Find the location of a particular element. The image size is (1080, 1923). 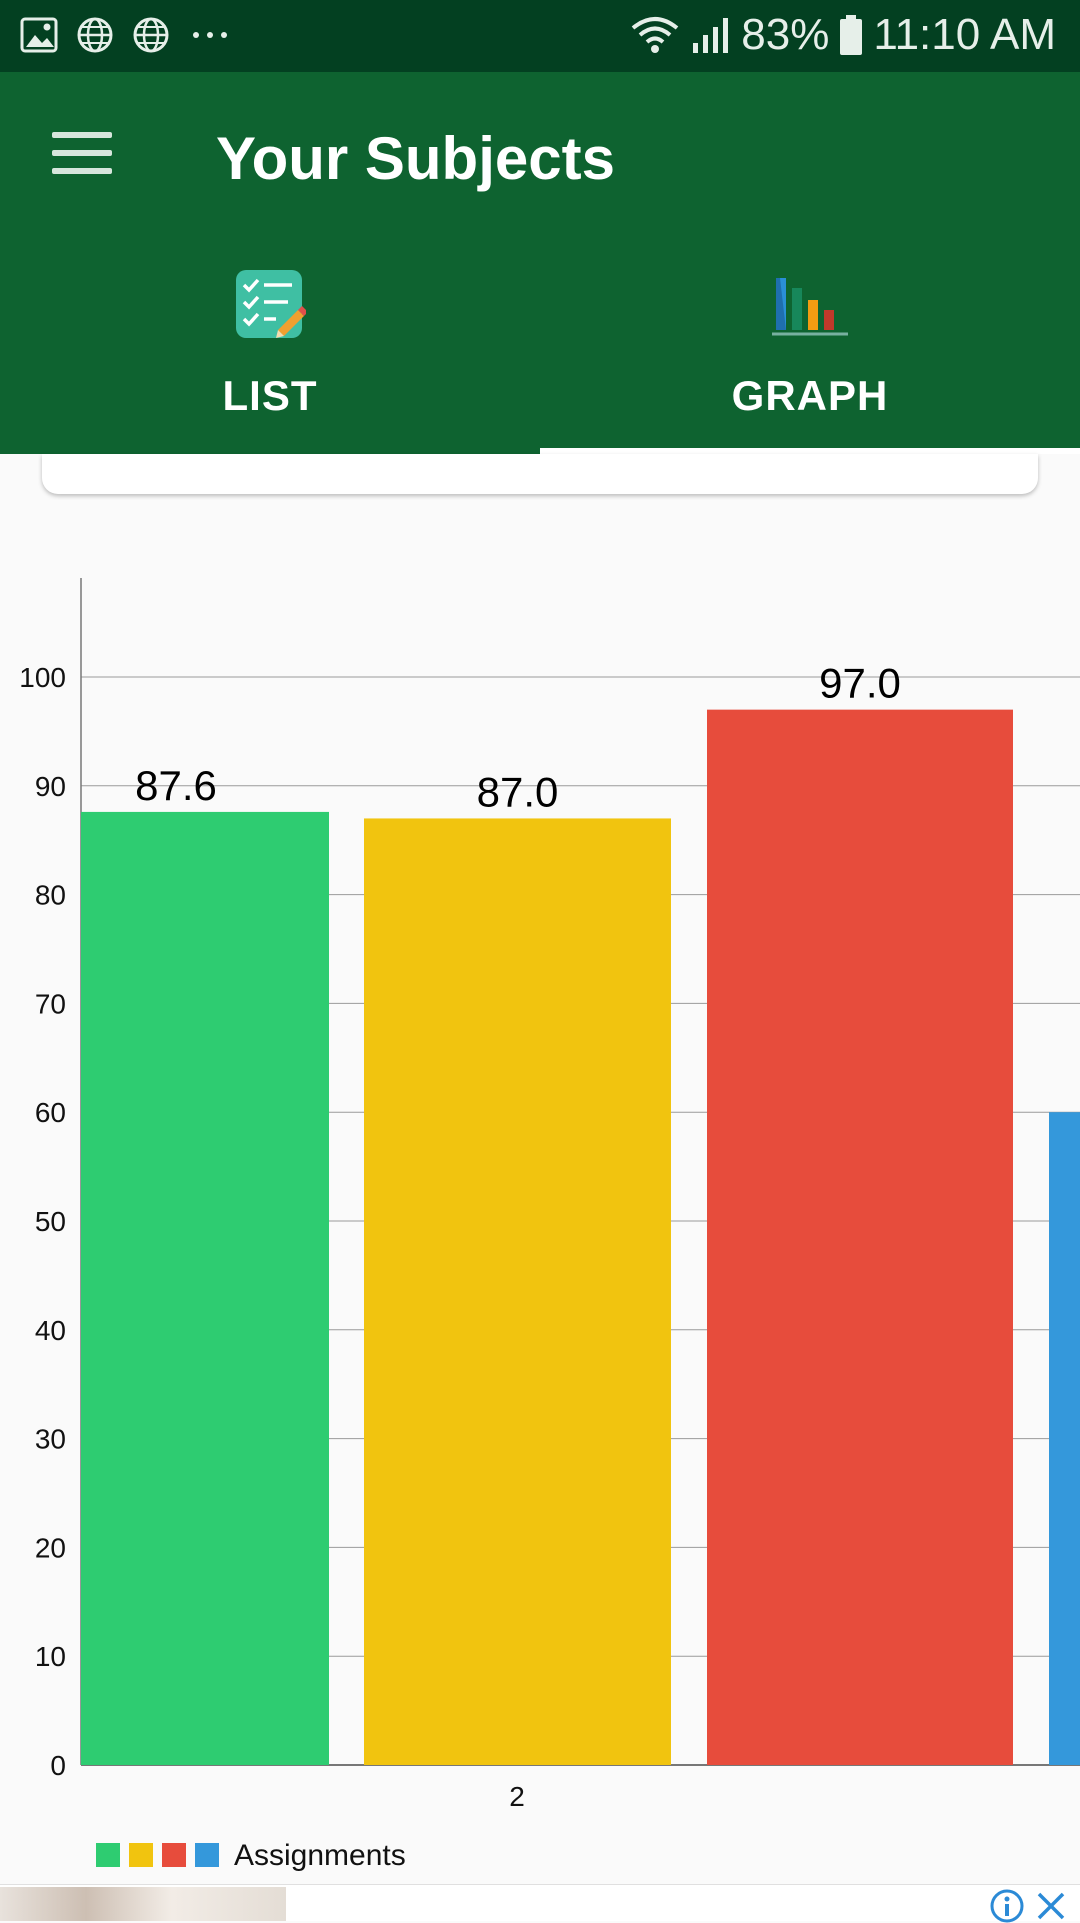

legend-label: Assignments is located at coordinates (320, 1855).